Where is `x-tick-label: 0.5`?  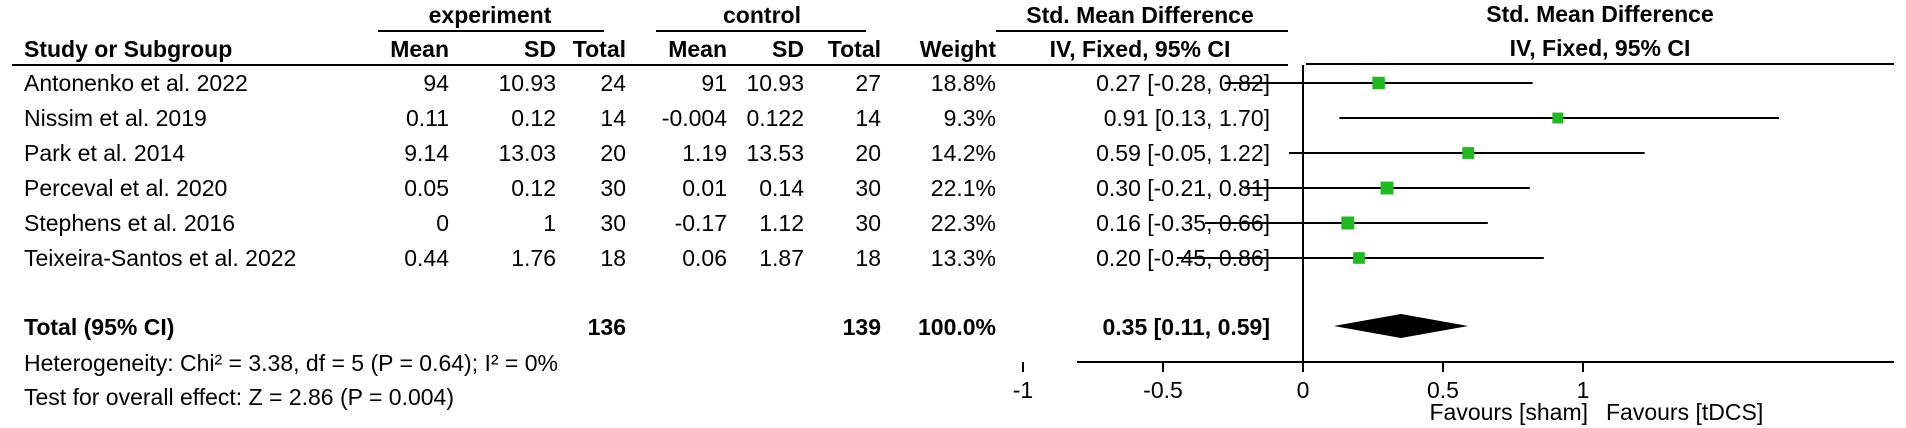
x-tick-label: 0.5 is located at coordinates (1443, 390).